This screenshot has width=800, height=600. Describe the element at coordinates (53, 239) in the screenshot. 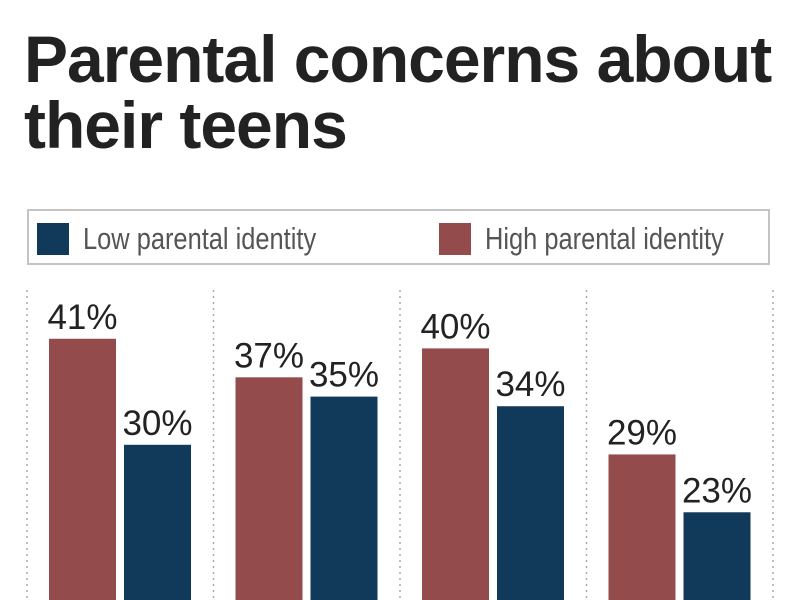

I see `legend-swatch-low` at that location.